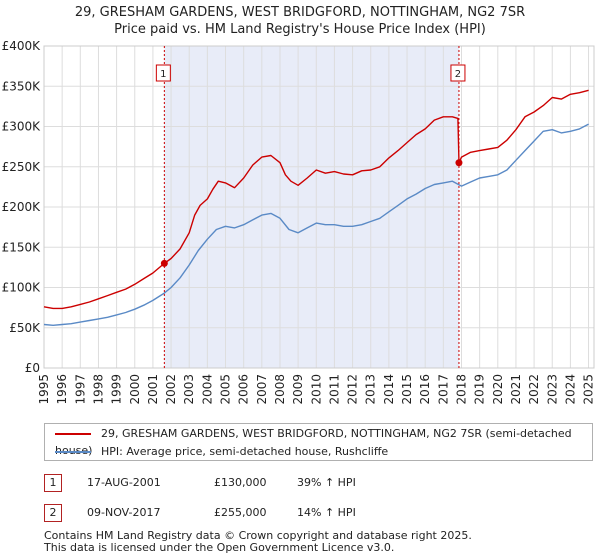  Describe the element at coordinates (22, 46) in the screenshot. I see `y-tick-label: £400K` at that location.